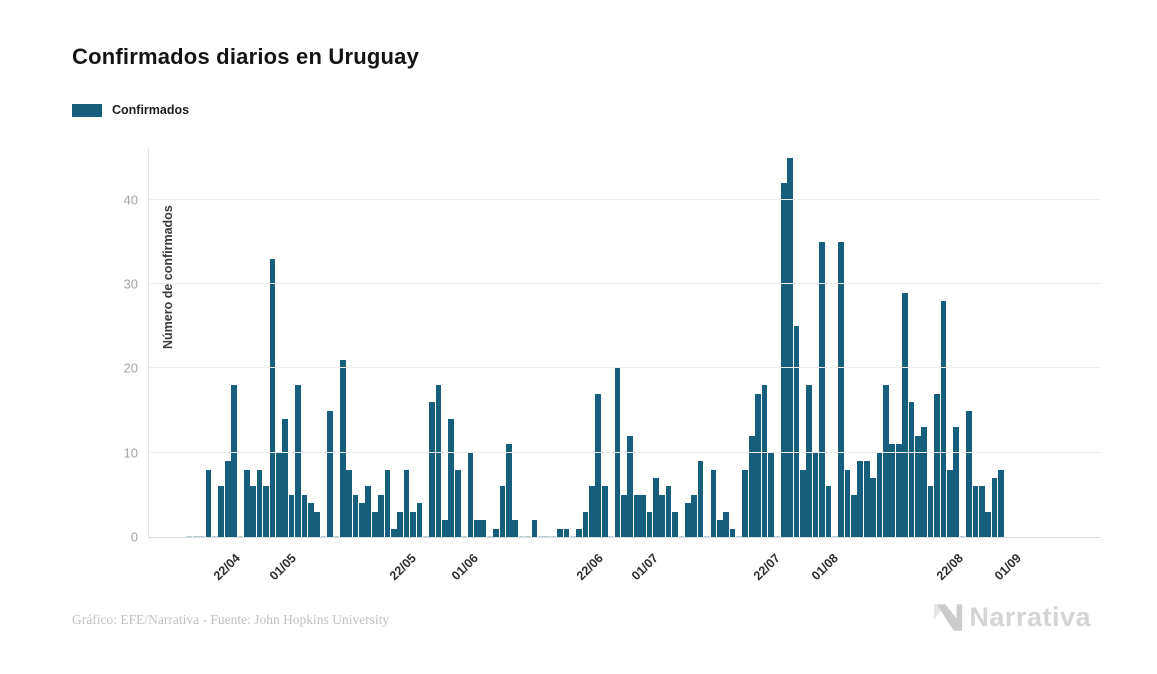  I want to click on legend-swatch, so click(87, 110).